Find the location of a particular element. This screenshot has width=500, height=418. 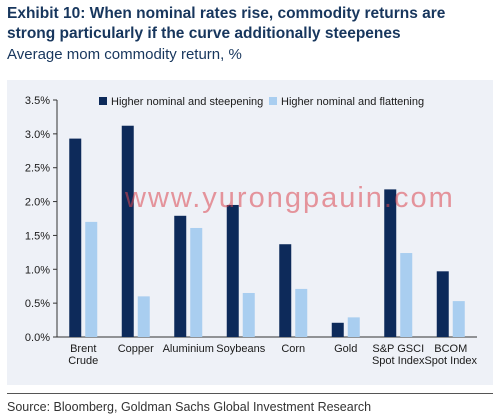

x-tick-label: Soybeans is located at coordinates (240, 349).